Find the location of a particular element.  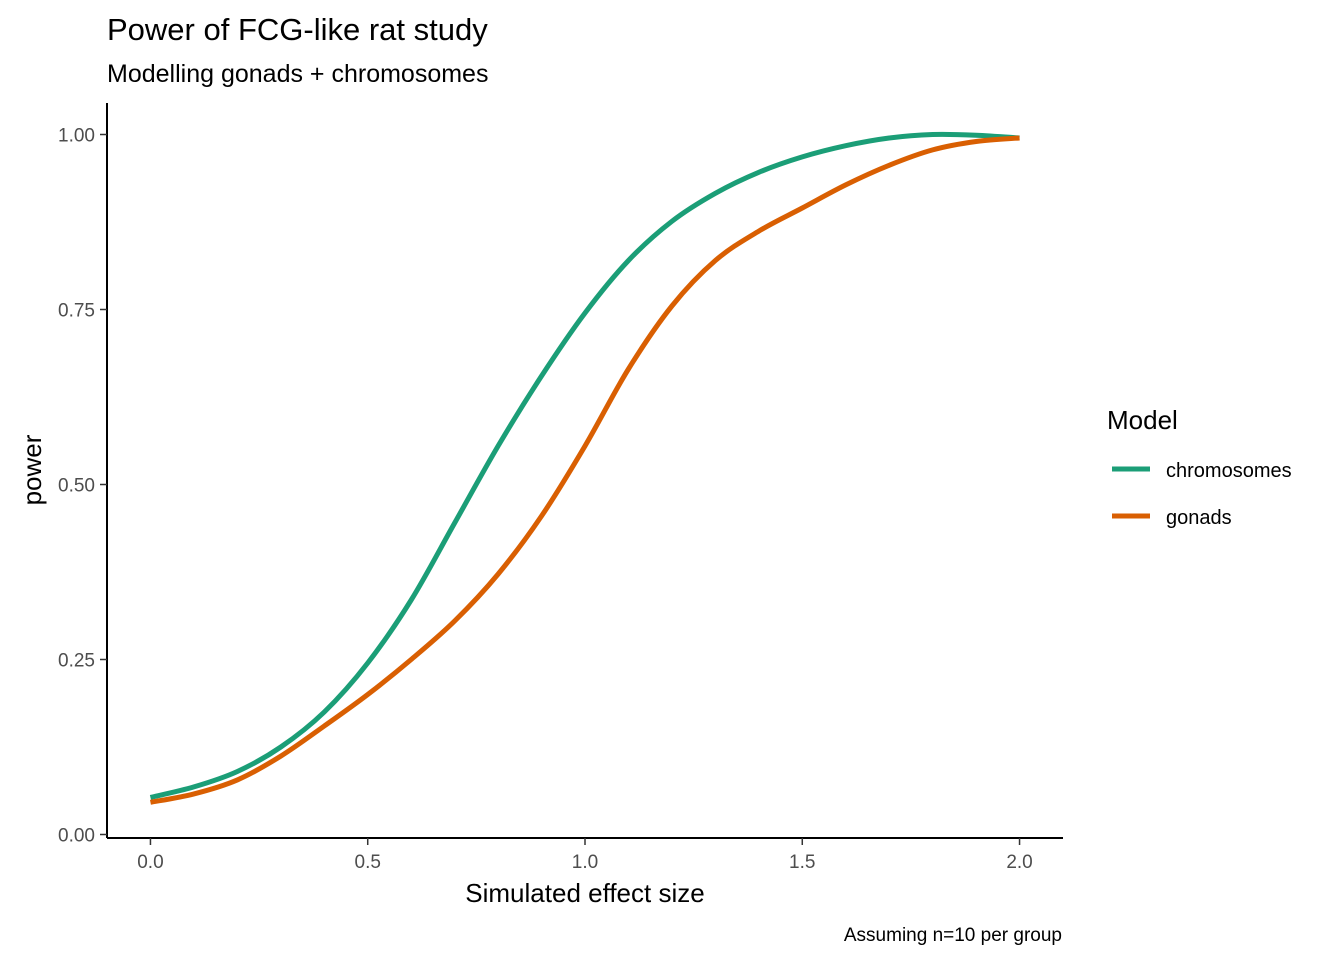

x-ticks: 0.0 0.5 1.0 1.5 2.0 is located at coordinates (585, 855).